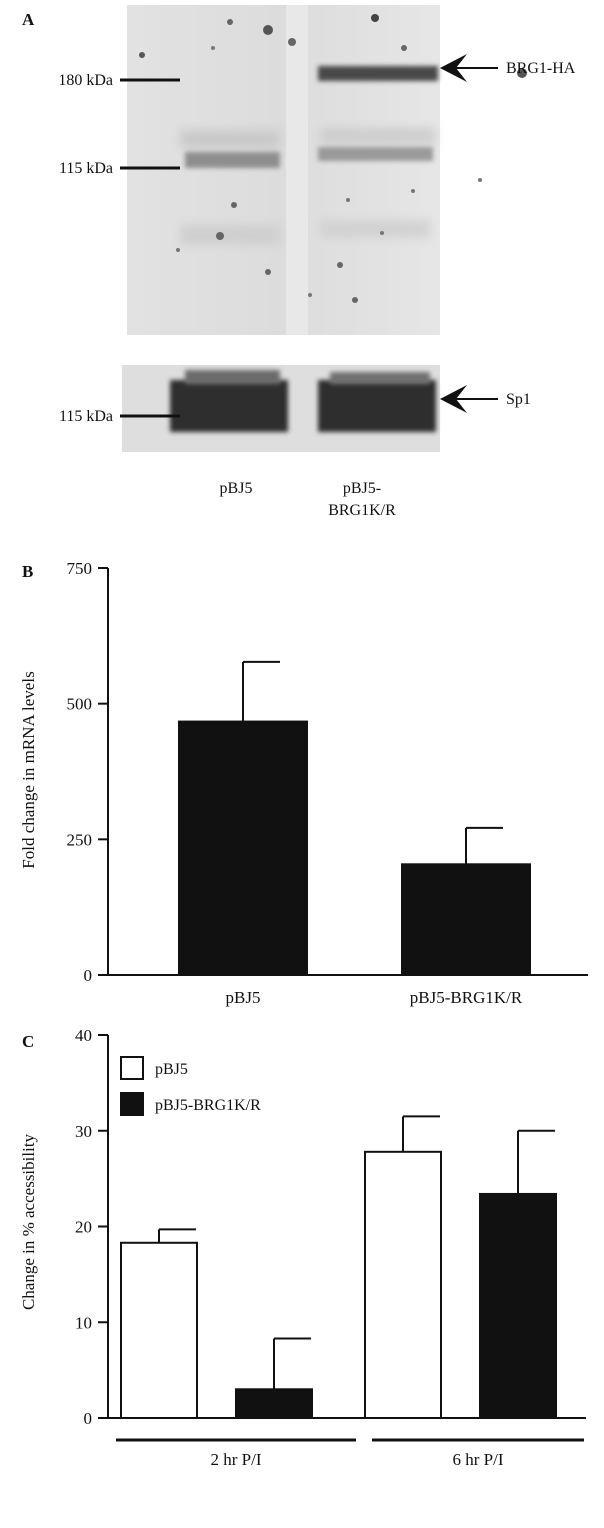  I want to click on panel-c-y-axis-title: Change in % accessibility, so click(28, 1221).